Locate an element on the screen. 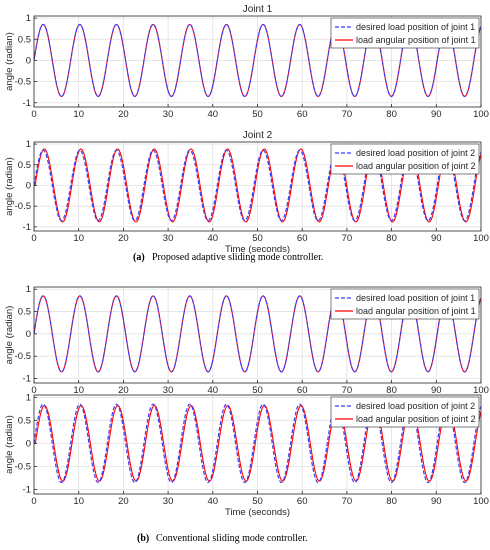  chart-title: Joint 2 is located at coordinates (258, 135).